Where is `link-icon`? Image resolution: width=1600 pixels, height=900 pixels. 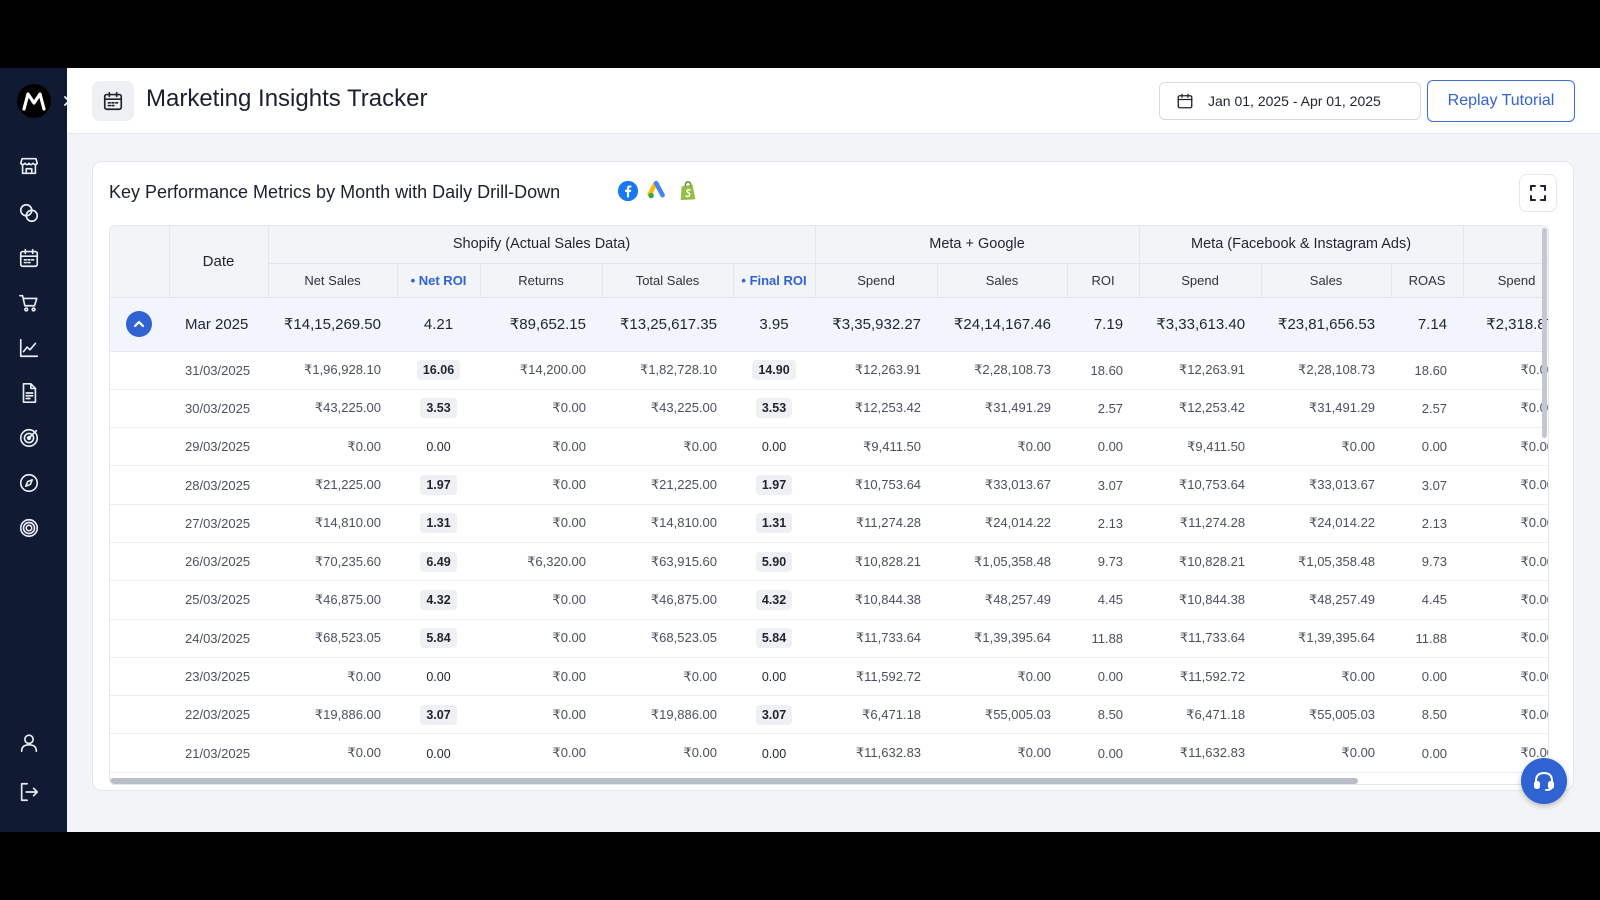 link-icon is located at coordinates (29, 213).